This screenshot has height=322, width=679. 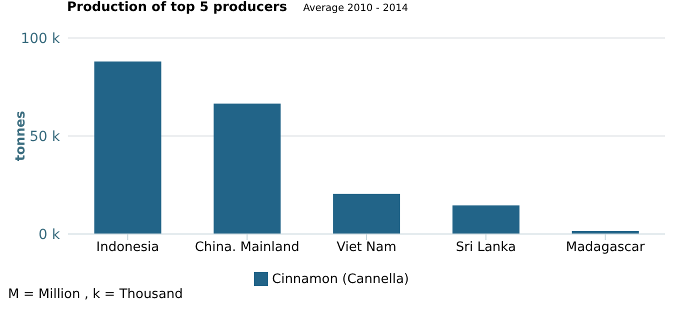 I want to click on chart-title: Production of top 5 producers, so click(x=177, y=7).